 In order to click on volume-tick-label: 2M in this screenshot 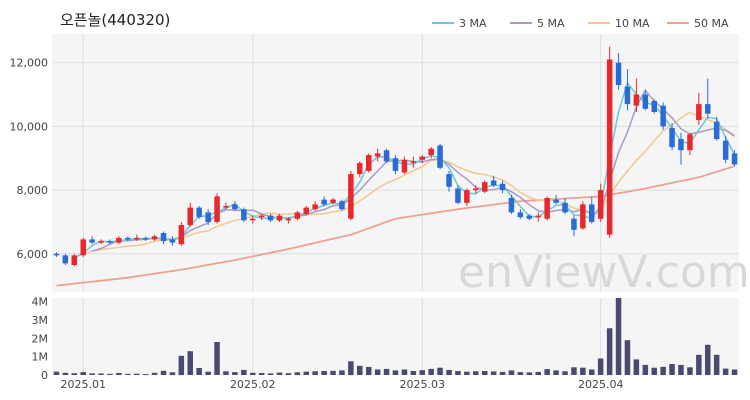, I will do `click(40, 338)`.